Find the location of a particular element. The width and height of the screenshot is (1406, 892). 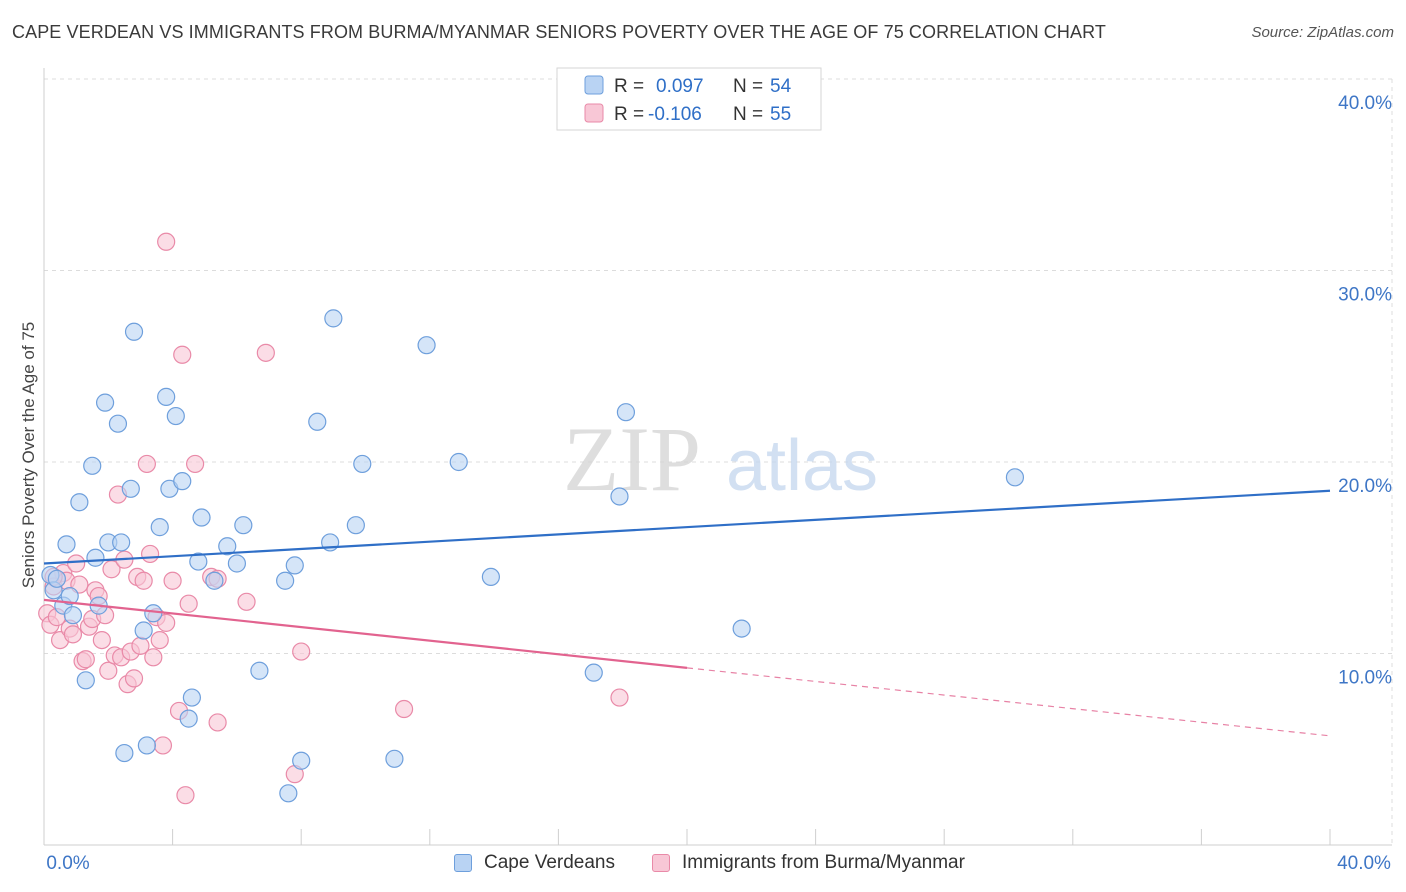

cape-verdean-trend-line is located at coordinates (687, 527).